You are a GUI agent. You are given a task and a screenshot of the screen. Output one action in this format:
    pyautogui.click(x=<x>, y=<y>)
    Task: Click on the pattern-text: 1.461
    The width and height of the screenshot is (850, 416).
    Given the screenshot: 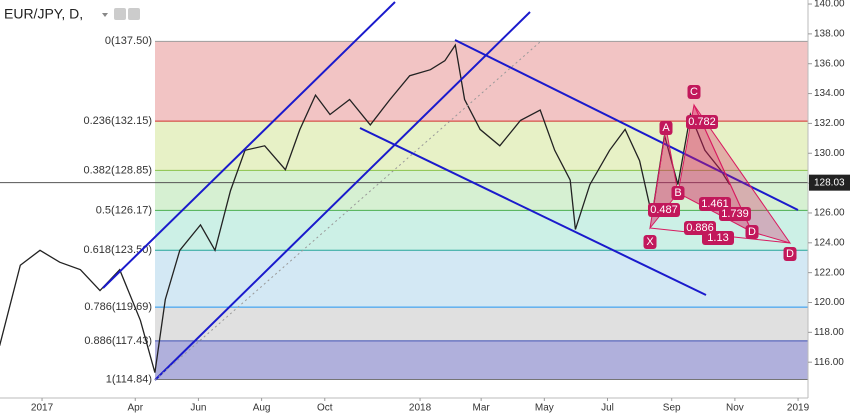 What is the action you would take?
    pyautogui.click(x=715, y=204)
    